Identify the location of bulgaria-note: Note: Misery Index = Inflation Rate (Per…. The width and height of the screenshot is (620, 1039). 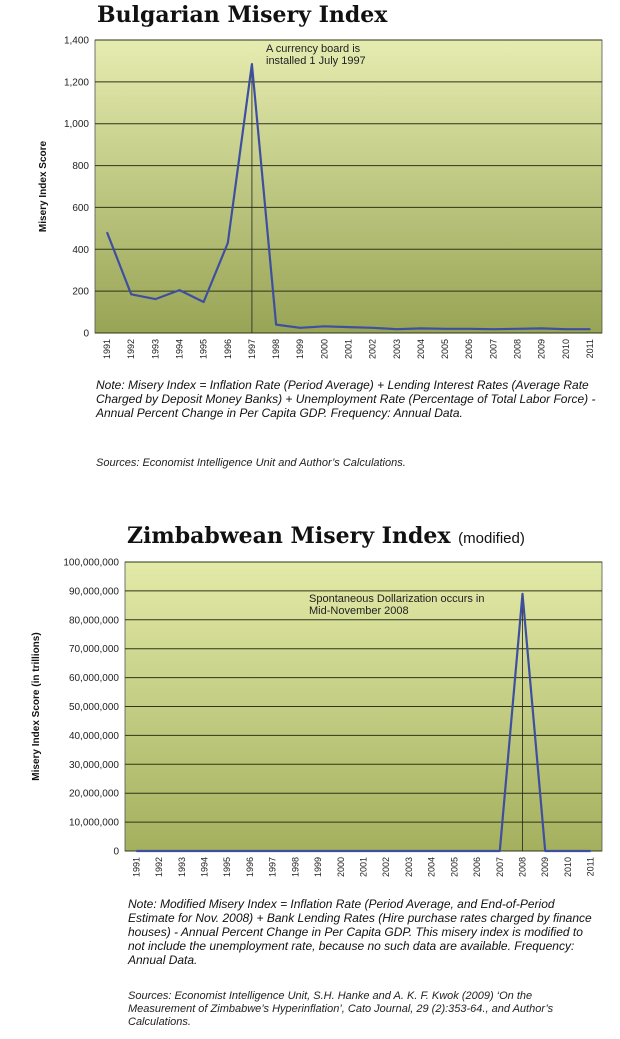
(346, 399).